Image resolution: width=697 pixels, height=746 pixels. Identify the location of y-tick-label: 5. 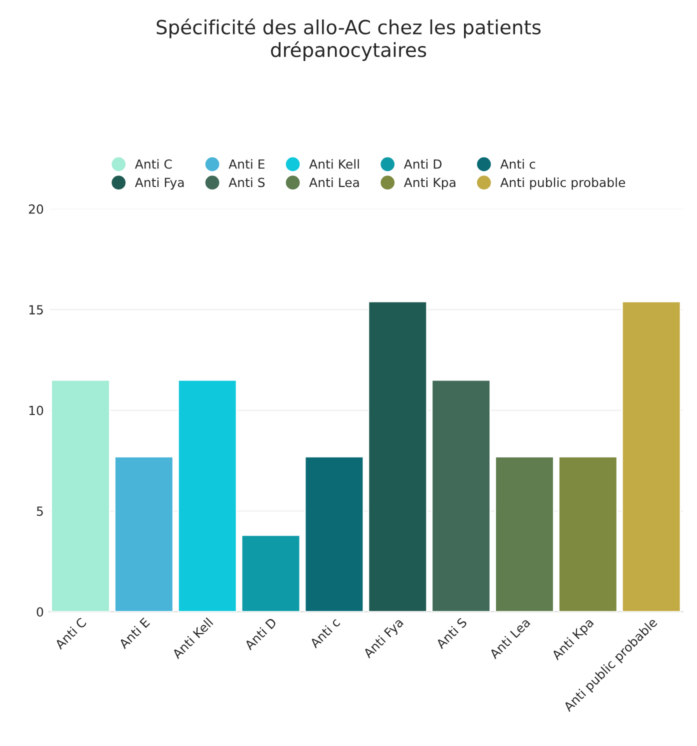
(39, 511).